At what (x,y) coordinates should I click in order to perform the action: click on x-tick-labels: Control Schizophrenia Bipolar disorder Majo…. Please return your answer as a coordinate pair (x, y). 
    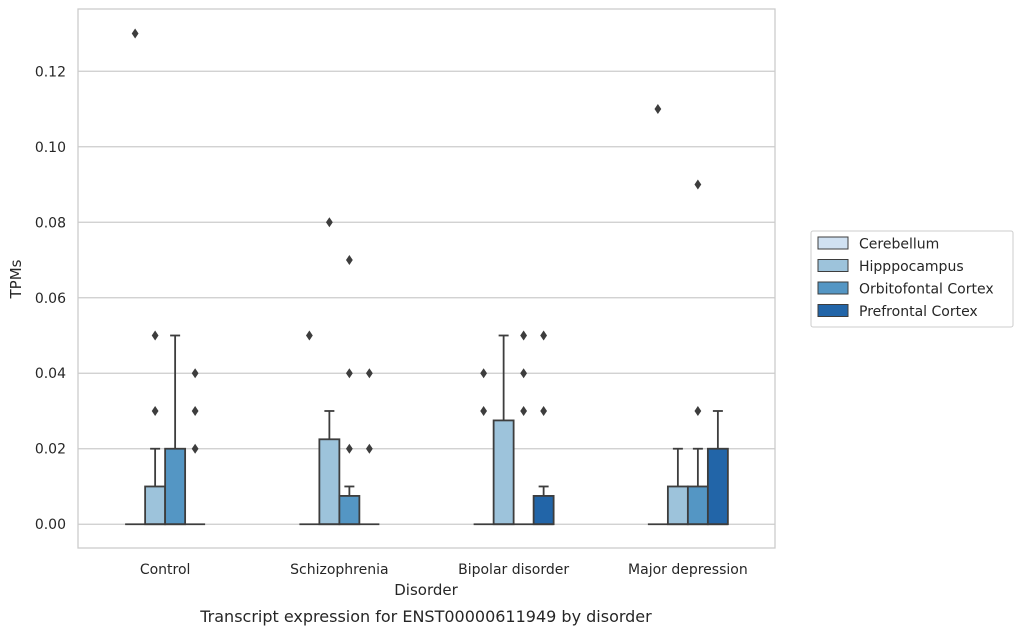
    Looking at the image, I should click on (444, 570).